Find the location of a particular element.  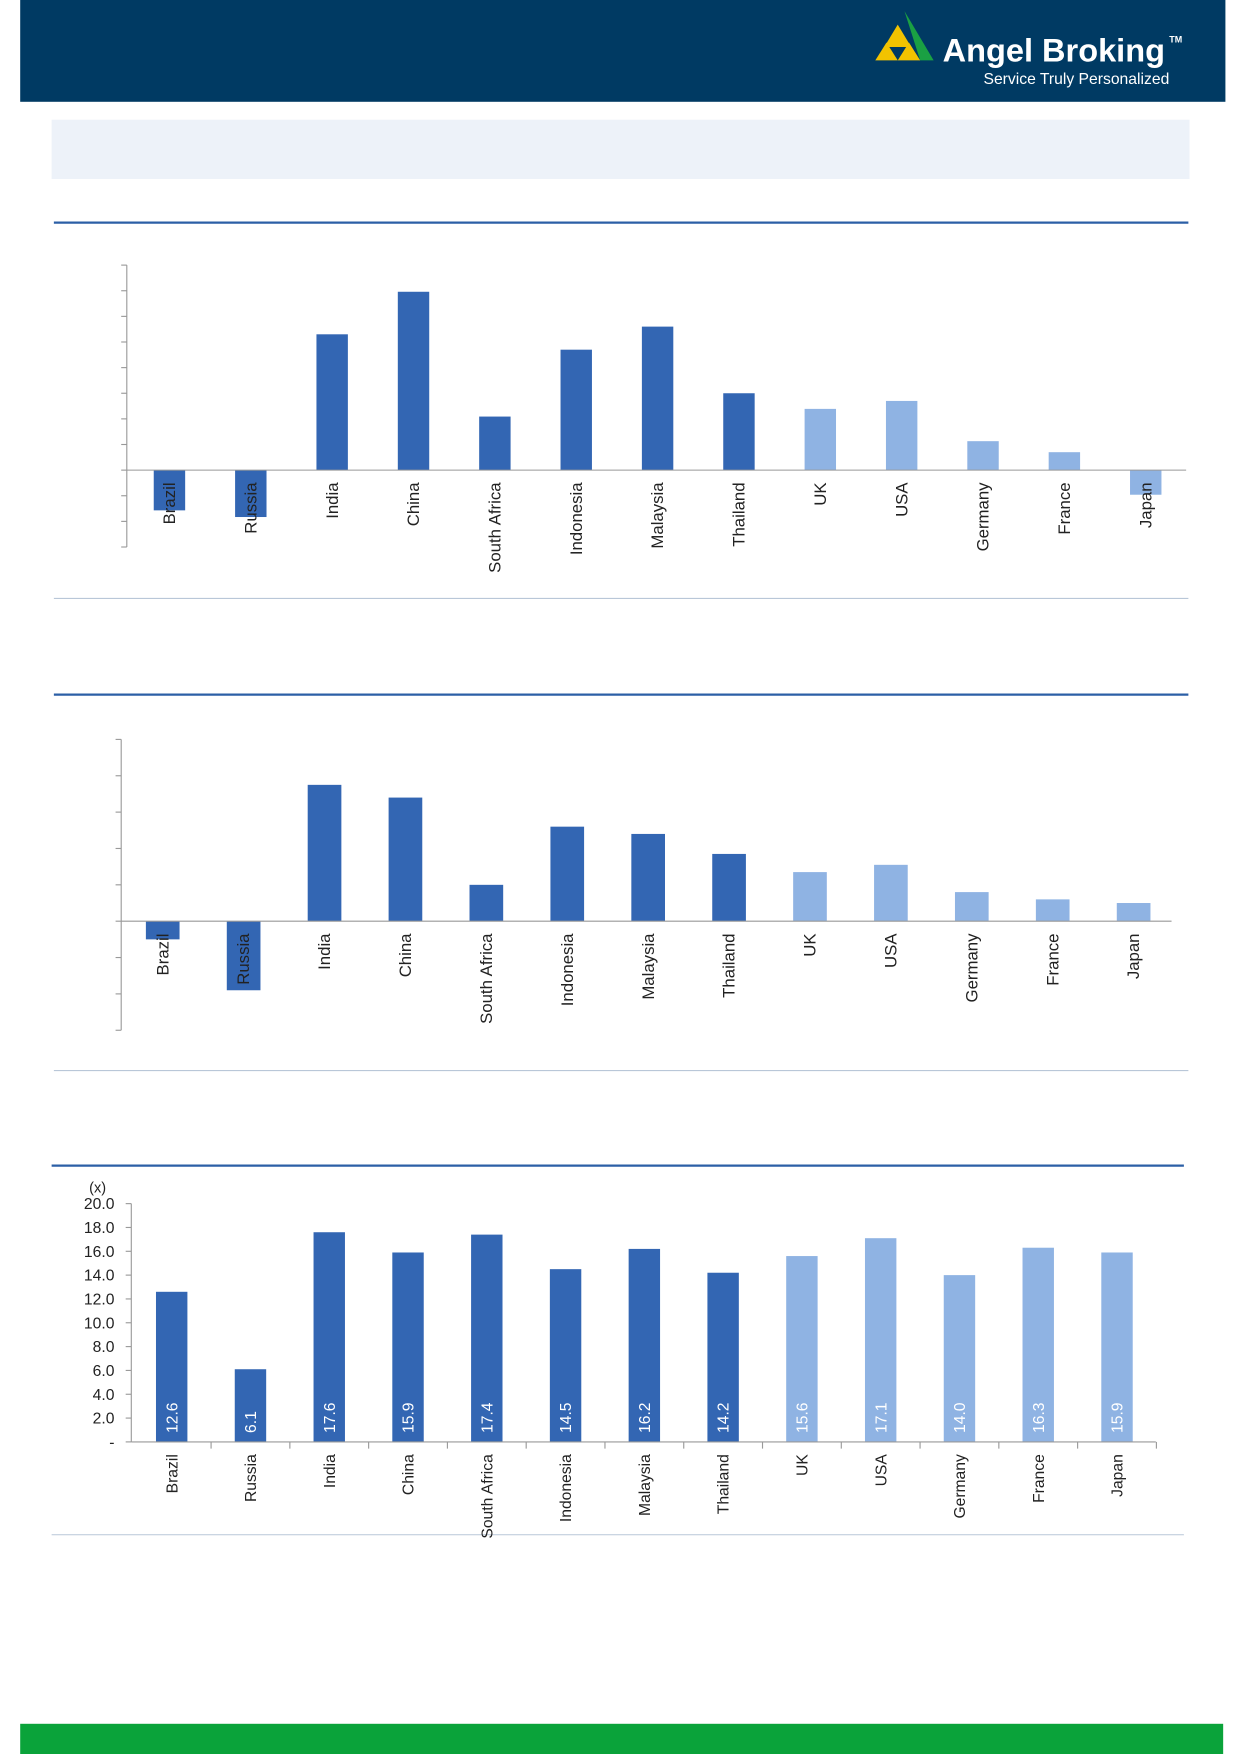

value-label: 6.1 is located at coordinates (251, 1422).